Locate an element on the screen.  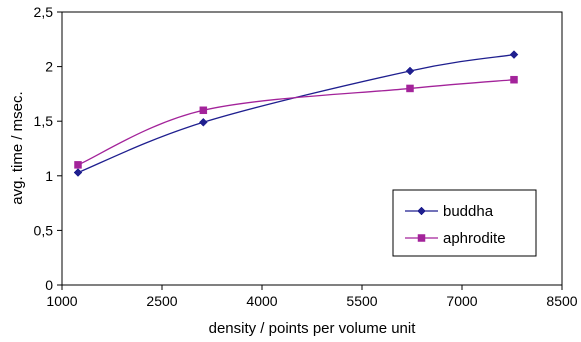
legend-marker-buddha is located at coordinates (421, 211).